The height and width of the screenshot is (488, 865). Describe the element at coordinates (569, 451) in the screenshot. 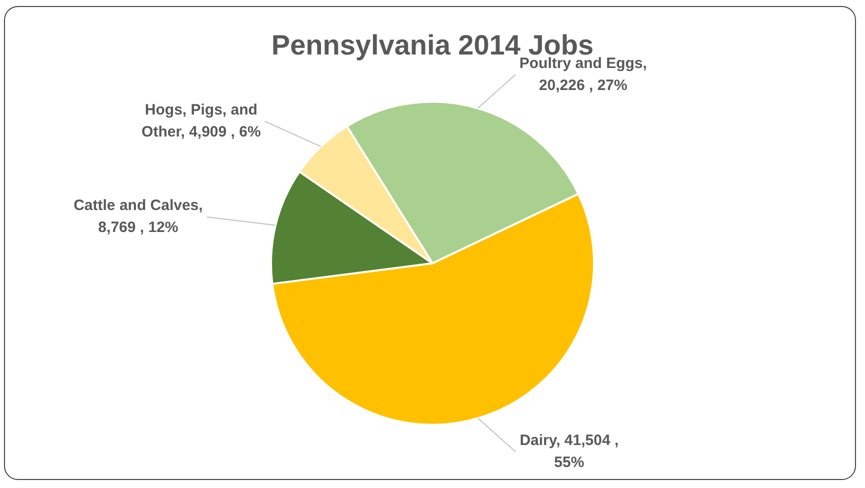

I see `slice-label: Dairy, 41,504 , 55%` at that location.